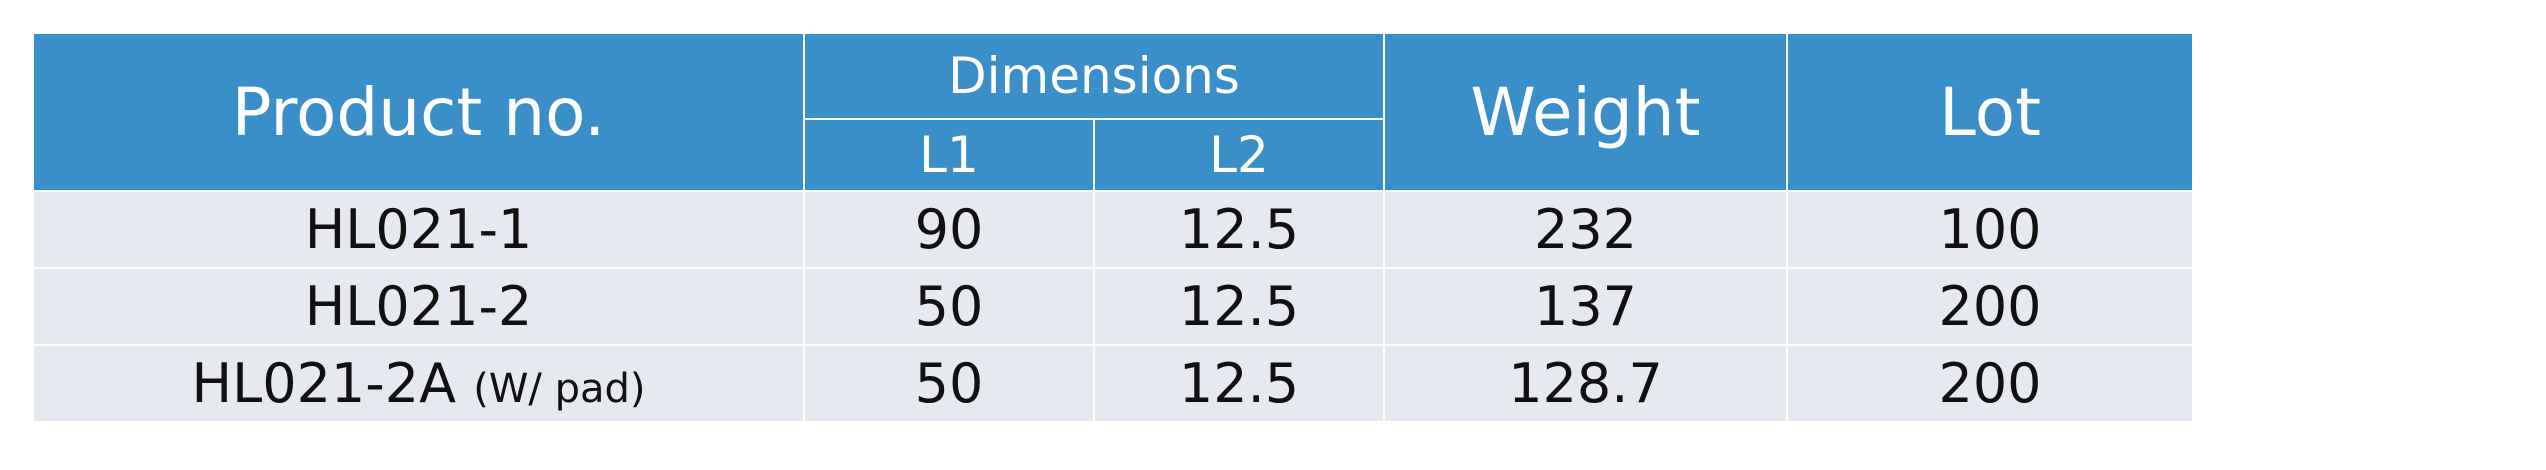  What do you see at coordinates (1586, 383) in the screenshot?
I see `cell-weight: 128.7` at bounding box center [1586, 383].